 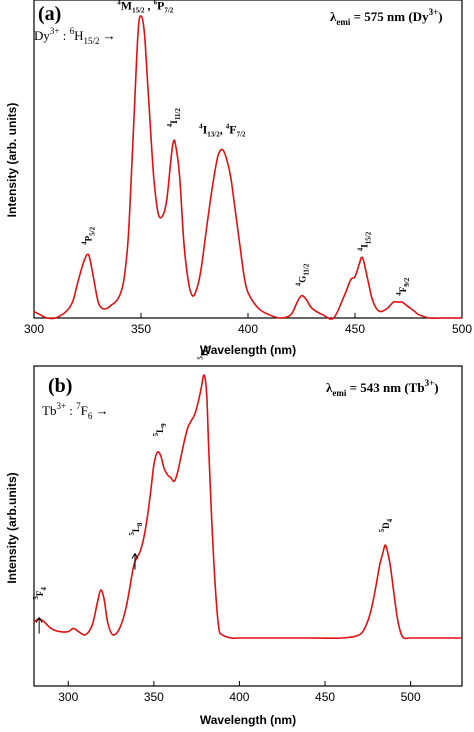 I want to click on panel-b-transition-label: 5L9, so click(x=160, y=430).